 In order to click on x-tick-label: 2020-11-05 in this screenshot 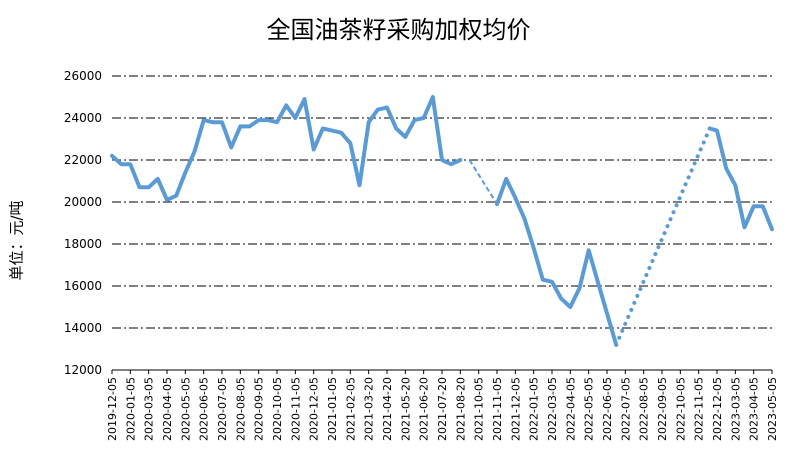, I will do `click(295, 409)`.